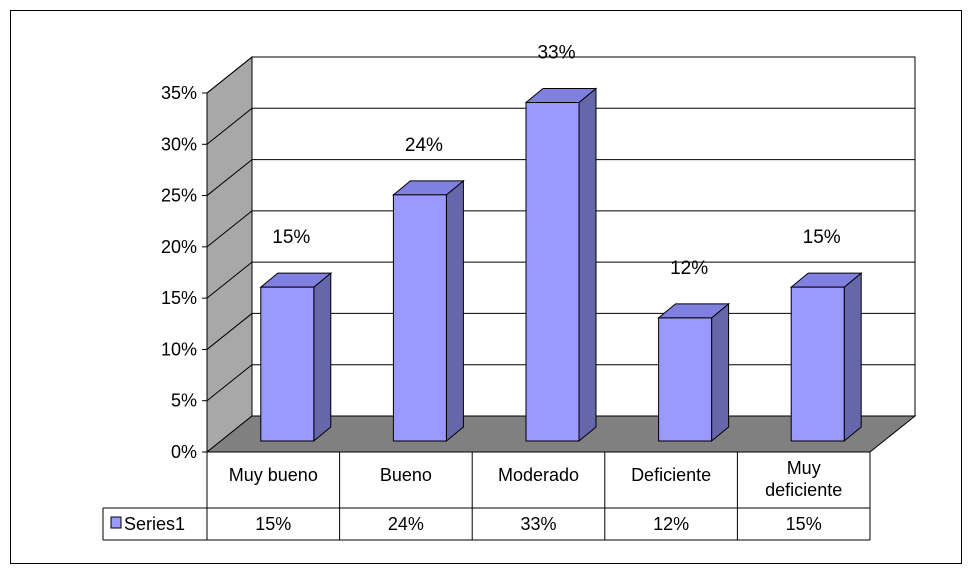  What do you see at coordinates (116, 522) in the screenshot?
I see `legend-key` at bounding box center [116, 522].